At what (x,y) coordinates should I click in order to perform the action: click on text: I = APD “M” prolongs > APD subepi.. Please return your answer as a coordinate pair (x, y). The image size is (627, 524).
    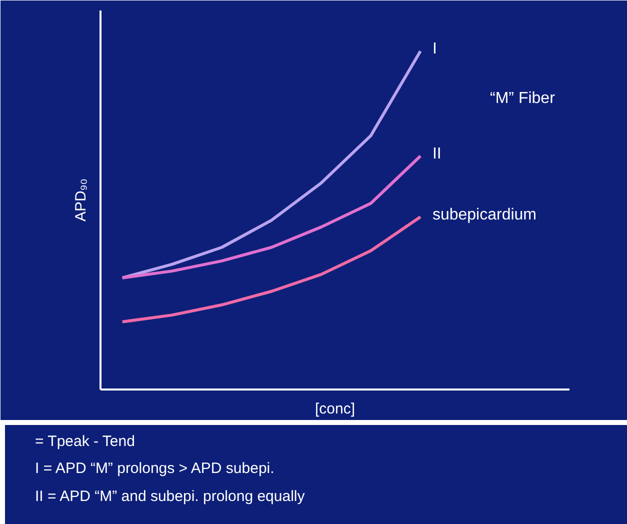
    Looking at the image, I should click on (155, 469).